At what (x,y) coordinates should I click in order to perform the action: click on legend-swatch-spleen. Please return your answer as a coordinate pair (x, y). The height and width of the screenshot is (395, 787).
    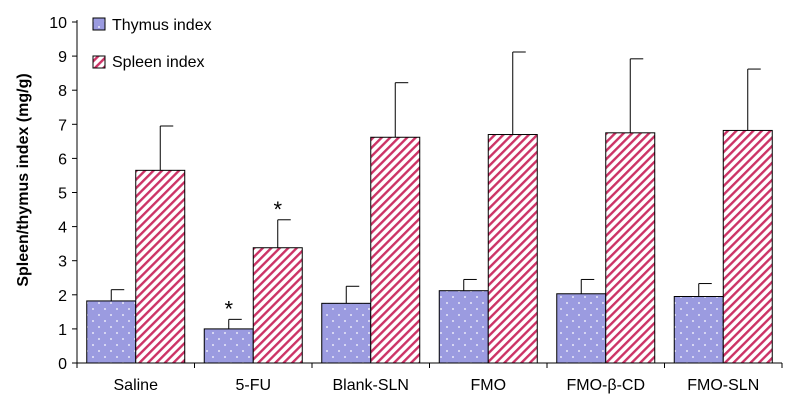
    Looking at the image, I should click on (99, 62).